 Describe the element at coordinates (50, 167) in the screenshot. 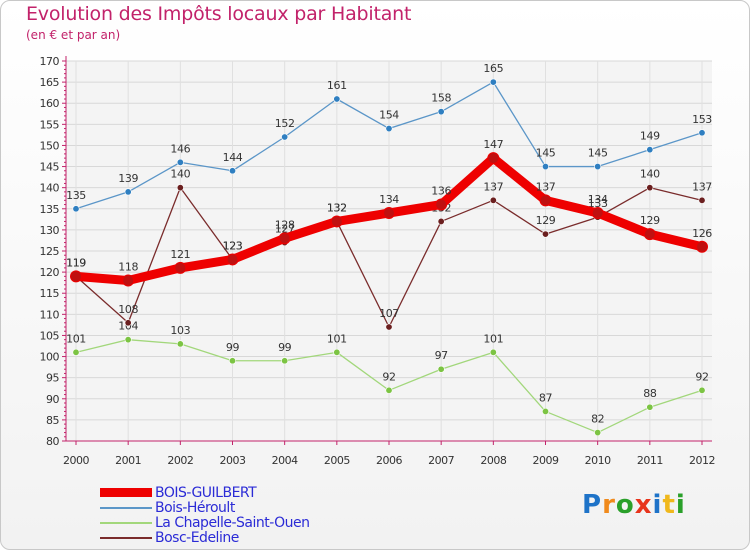

I see `y-tick-label: 145` at that location.